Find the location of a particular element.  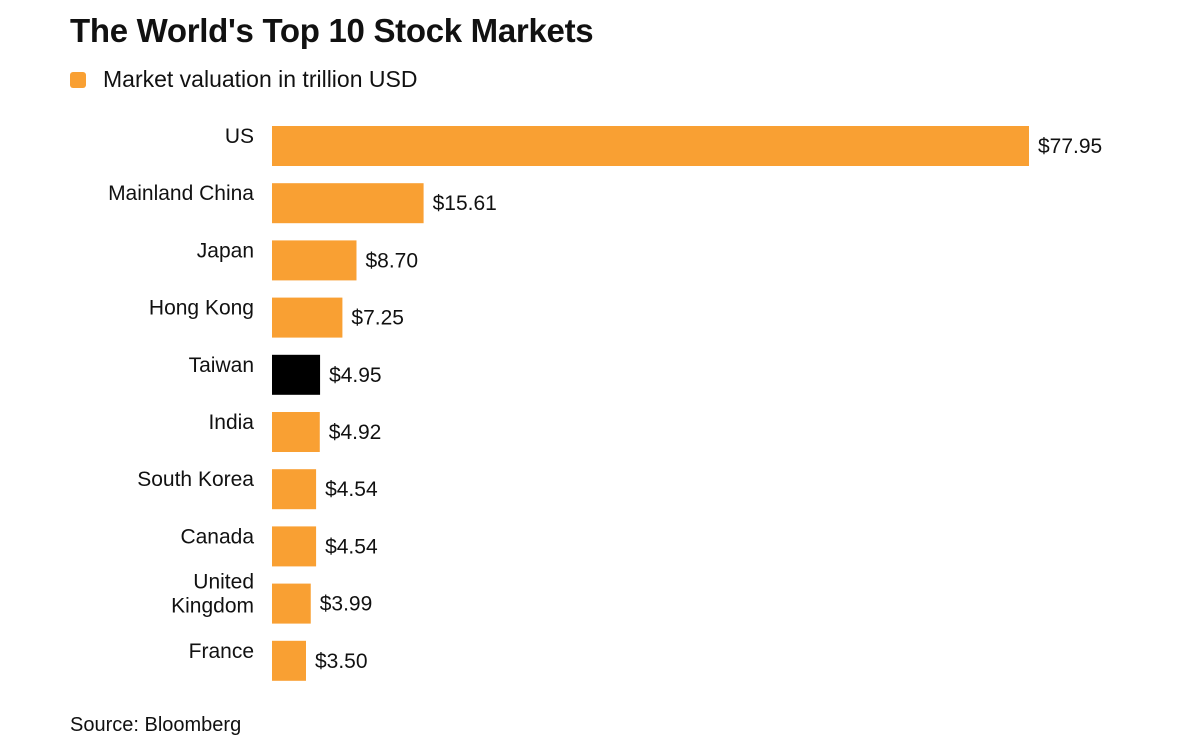

value-label-india: $4.92 is located at coordinates (355, 432).